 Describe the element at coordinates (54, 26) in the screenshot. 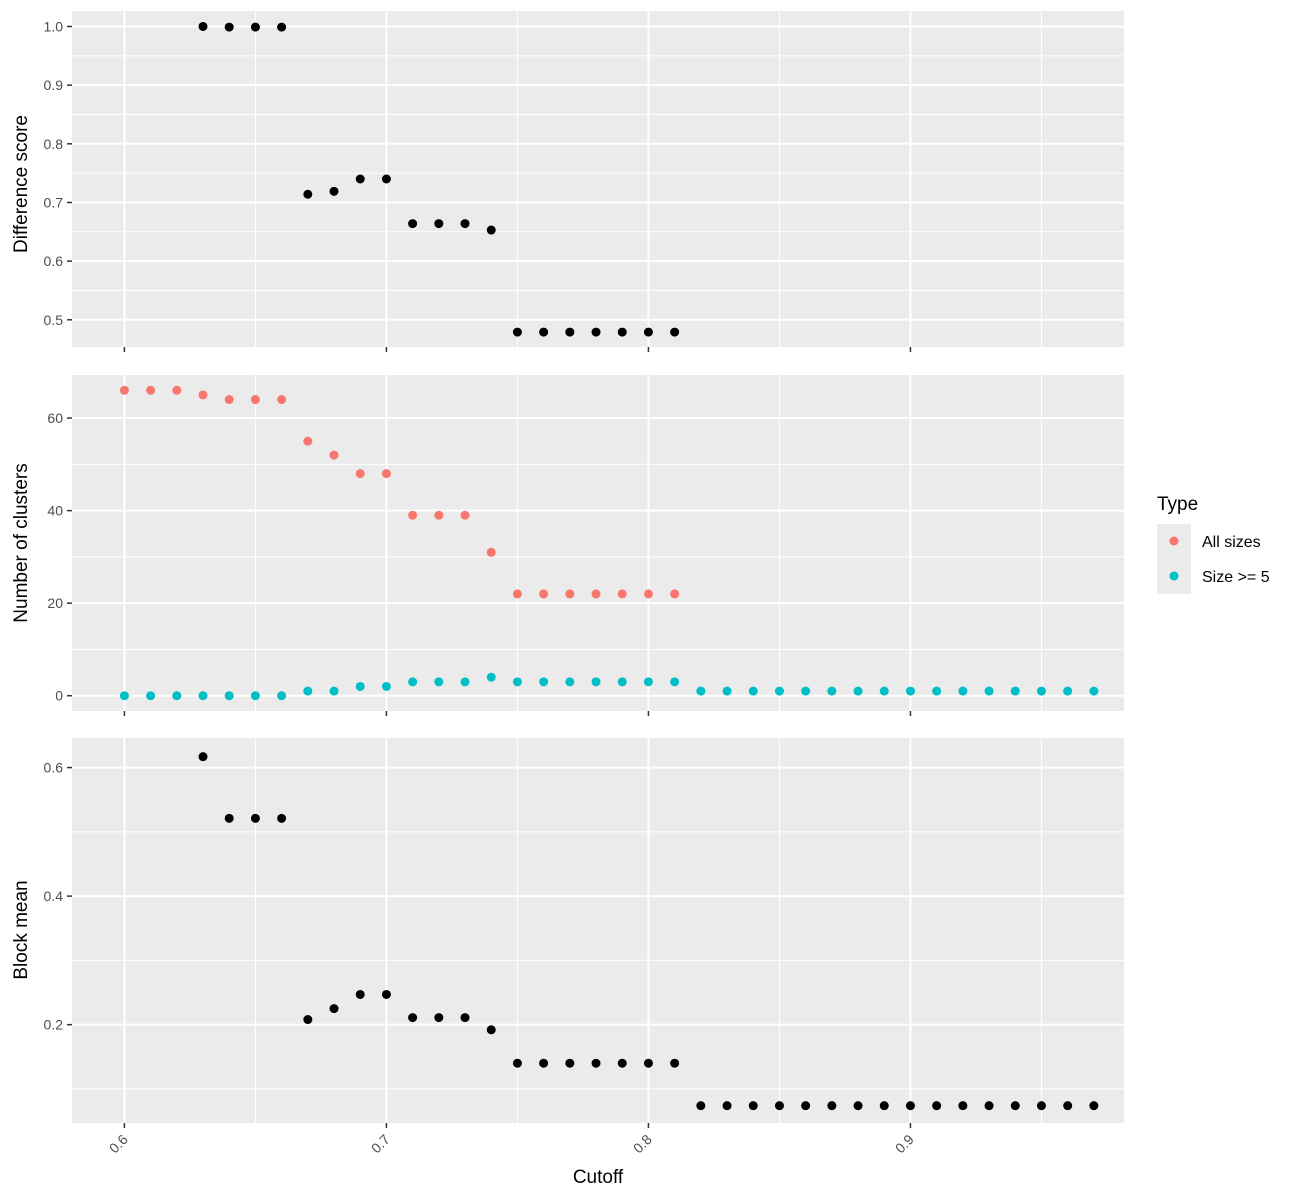

I see `panel-1-y-tick-label: 1.0` at that location.